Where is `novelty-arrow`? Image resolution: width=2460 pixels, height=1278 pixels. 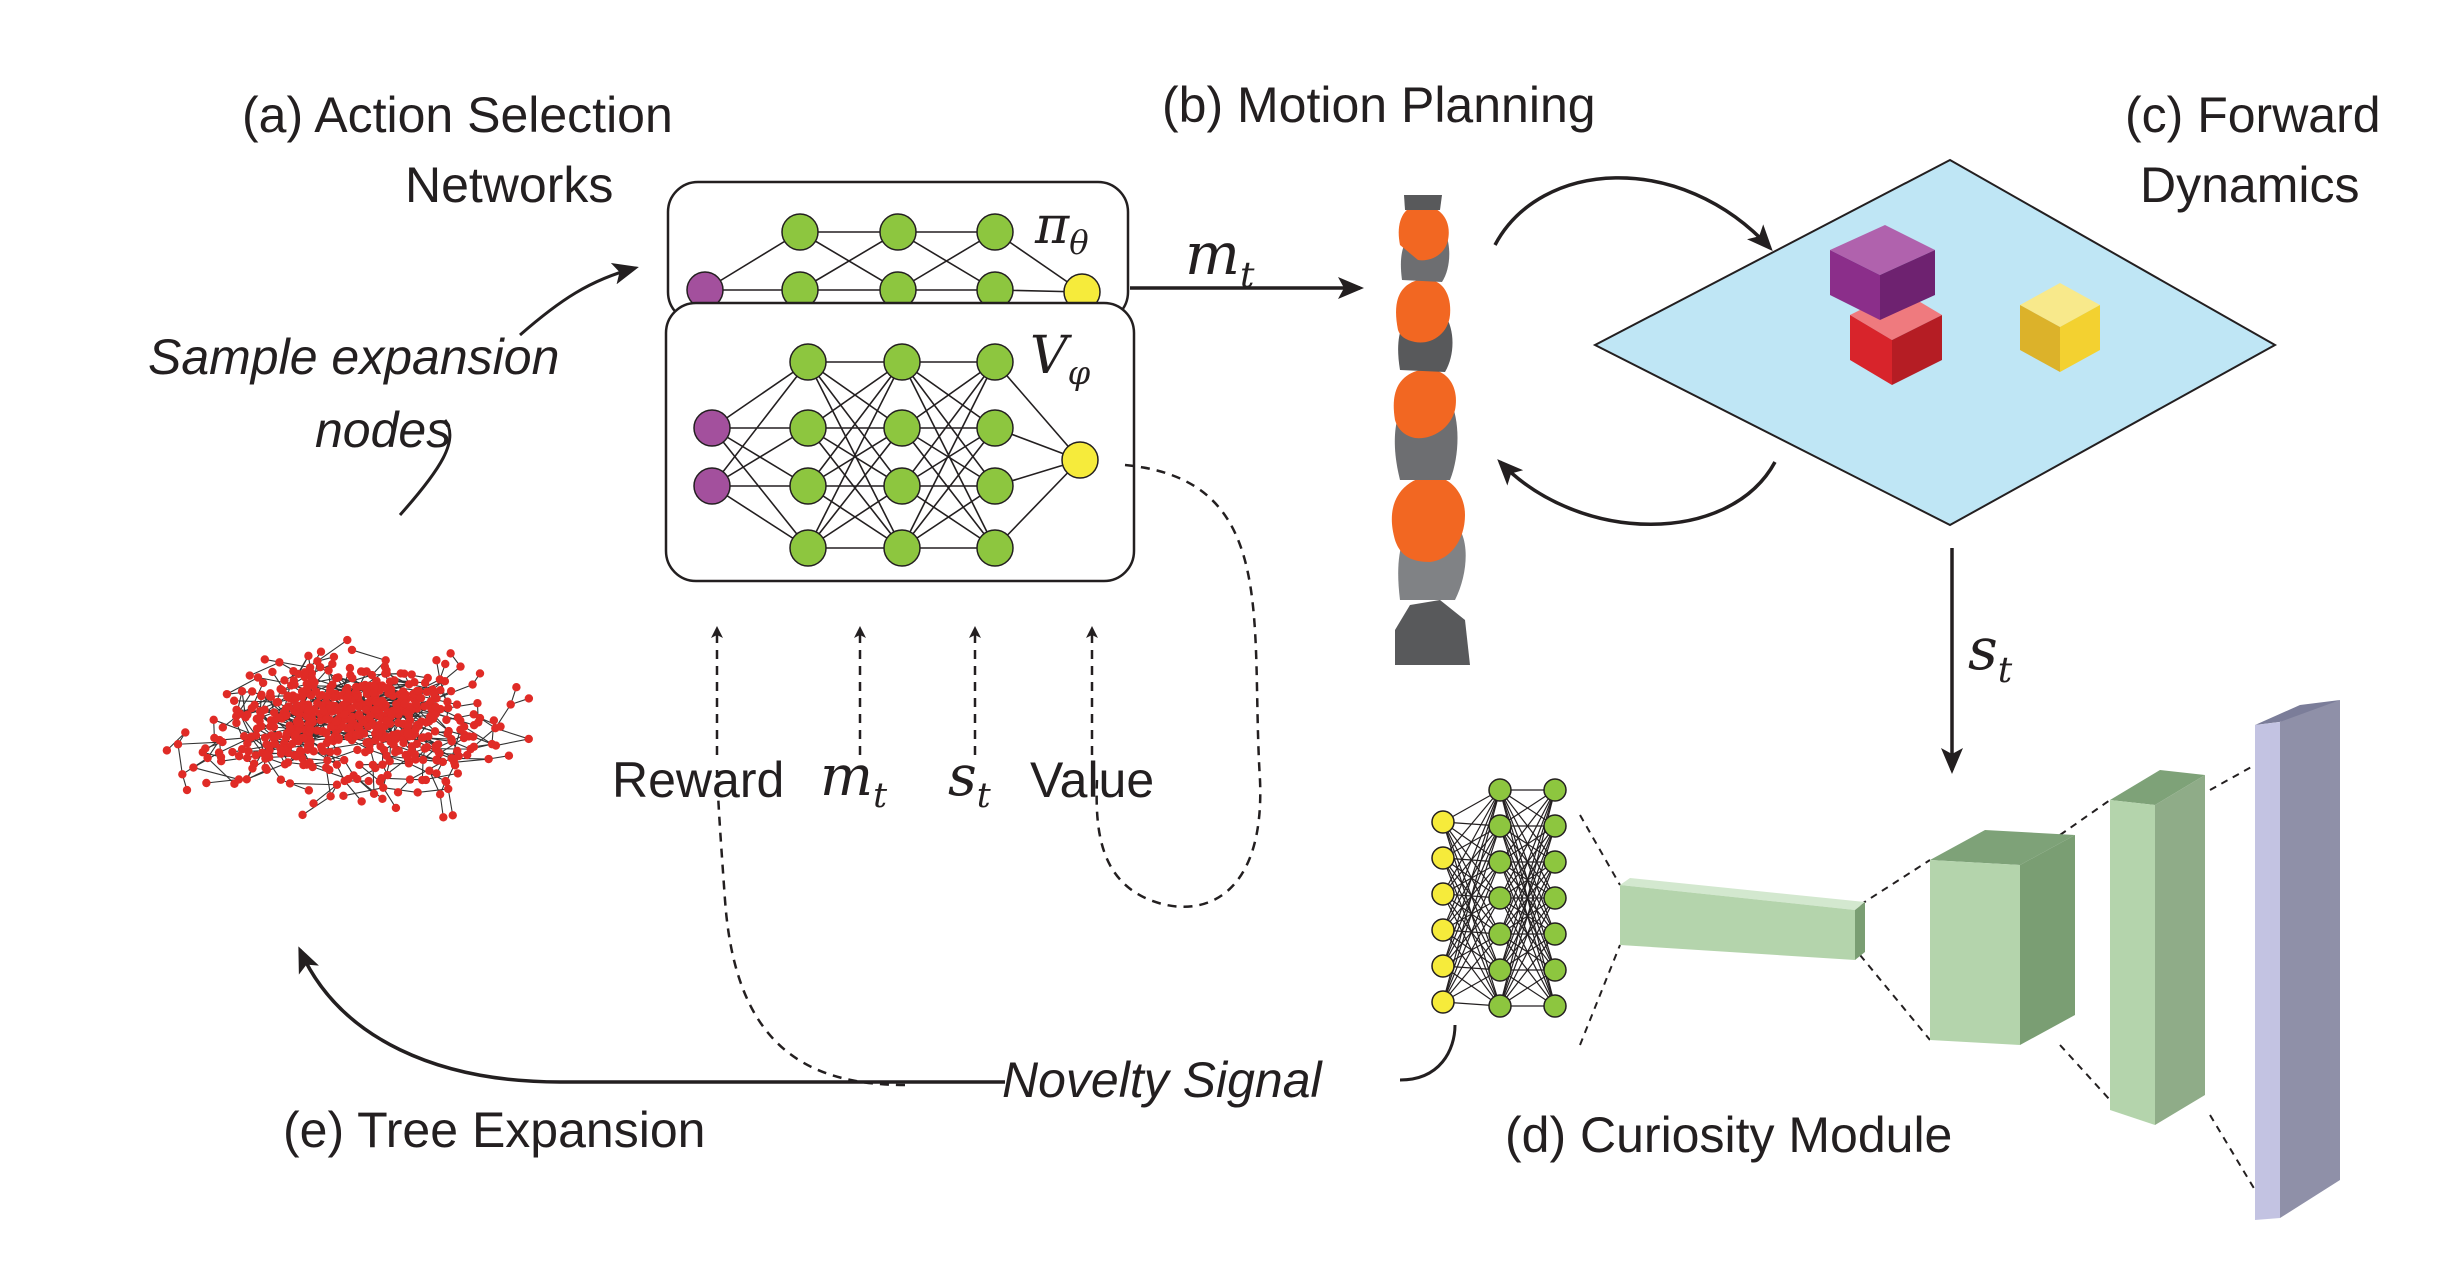 novelty-arrow is located at coordinates (651, 1015).